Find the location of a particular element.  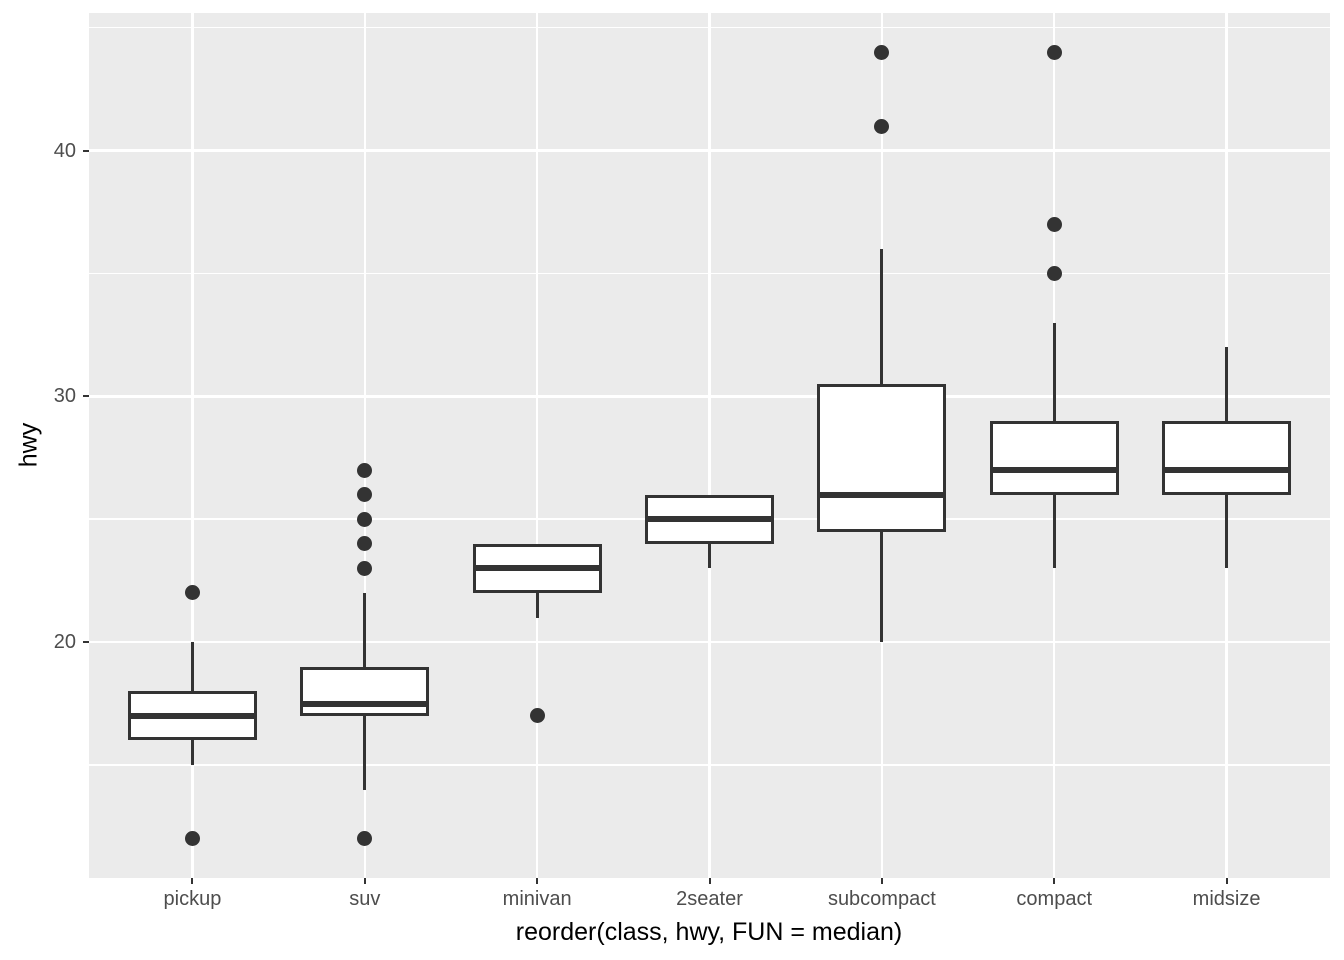

upper-whisker-suv is located at coordinates (365, 629).